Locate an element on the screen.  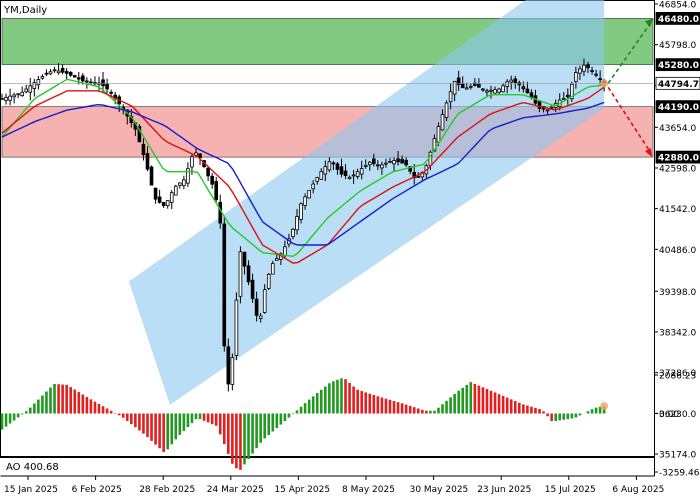
price-tick-label: 36230.0 is located at coordinates (677, 415).